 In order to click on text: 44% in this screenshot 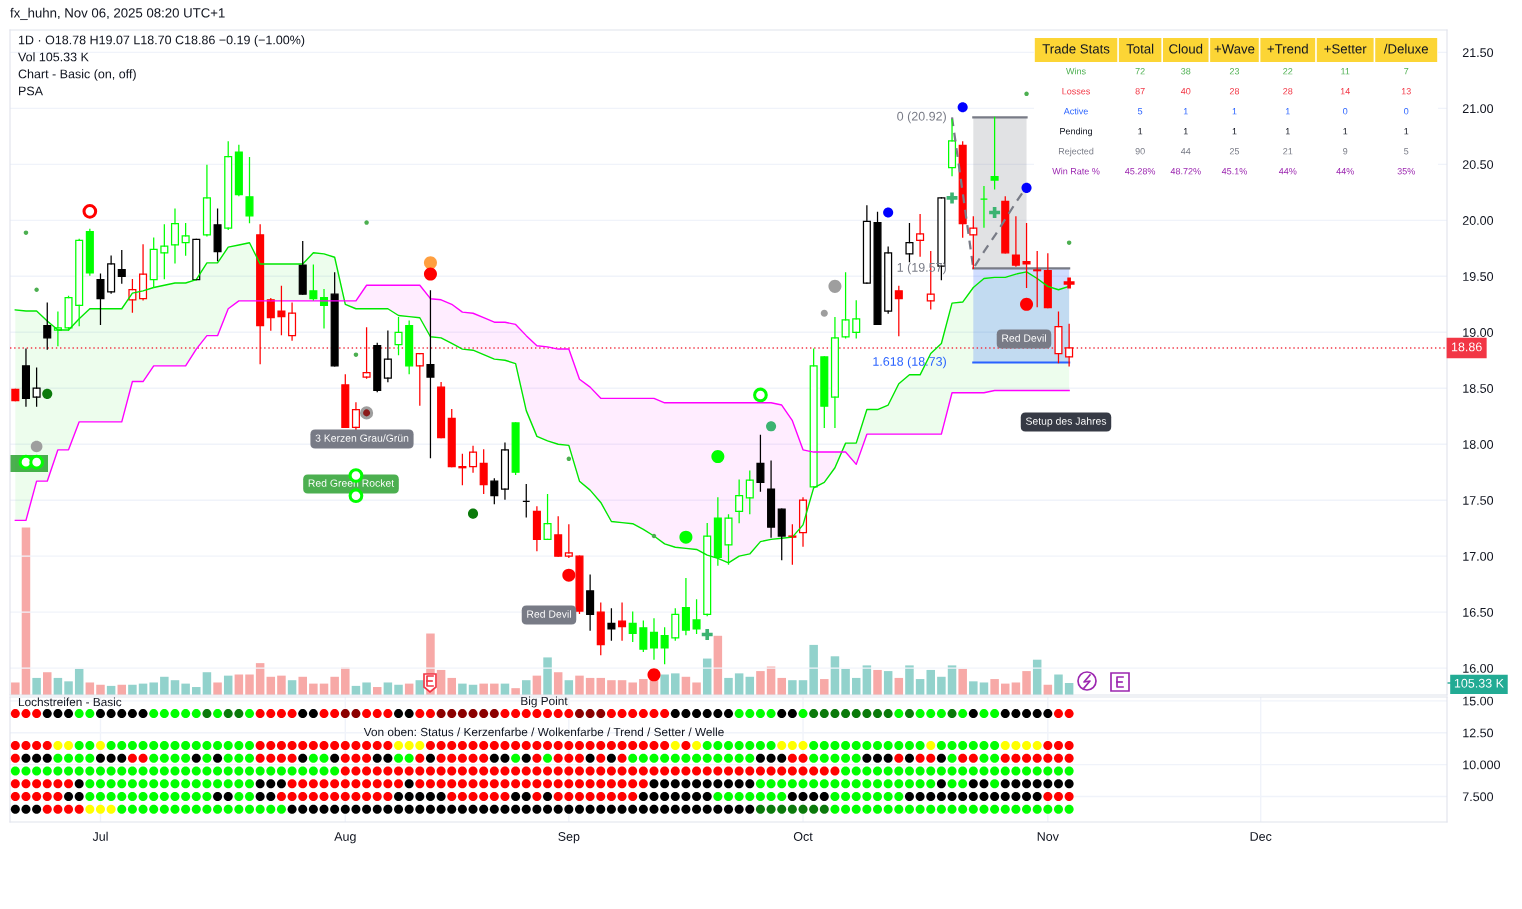, I will do `click(1287, 171)`.